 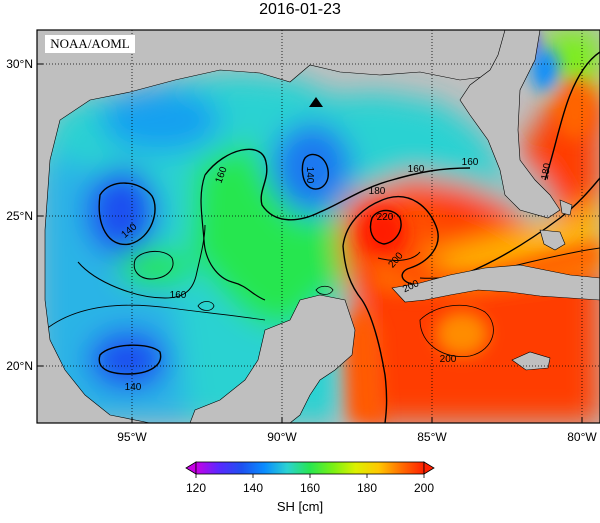 I want to click on colorbar-min-arrow, so click(x=191, y=468).